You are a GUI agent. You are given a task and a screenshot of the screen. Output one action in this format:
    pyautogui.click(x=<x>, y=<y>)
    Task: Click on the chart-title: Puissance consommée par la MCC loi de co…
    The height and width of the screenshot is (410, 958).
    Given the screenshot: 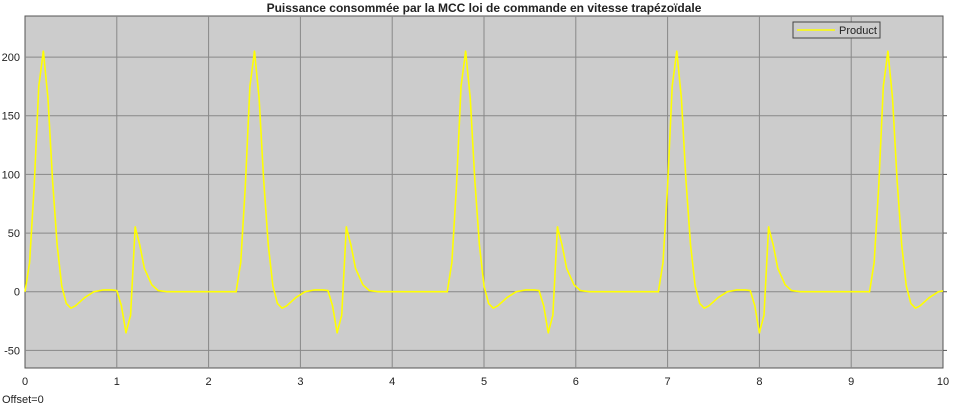 What is the action you would take?
    pyautogui.click(x=484, y=8)
    